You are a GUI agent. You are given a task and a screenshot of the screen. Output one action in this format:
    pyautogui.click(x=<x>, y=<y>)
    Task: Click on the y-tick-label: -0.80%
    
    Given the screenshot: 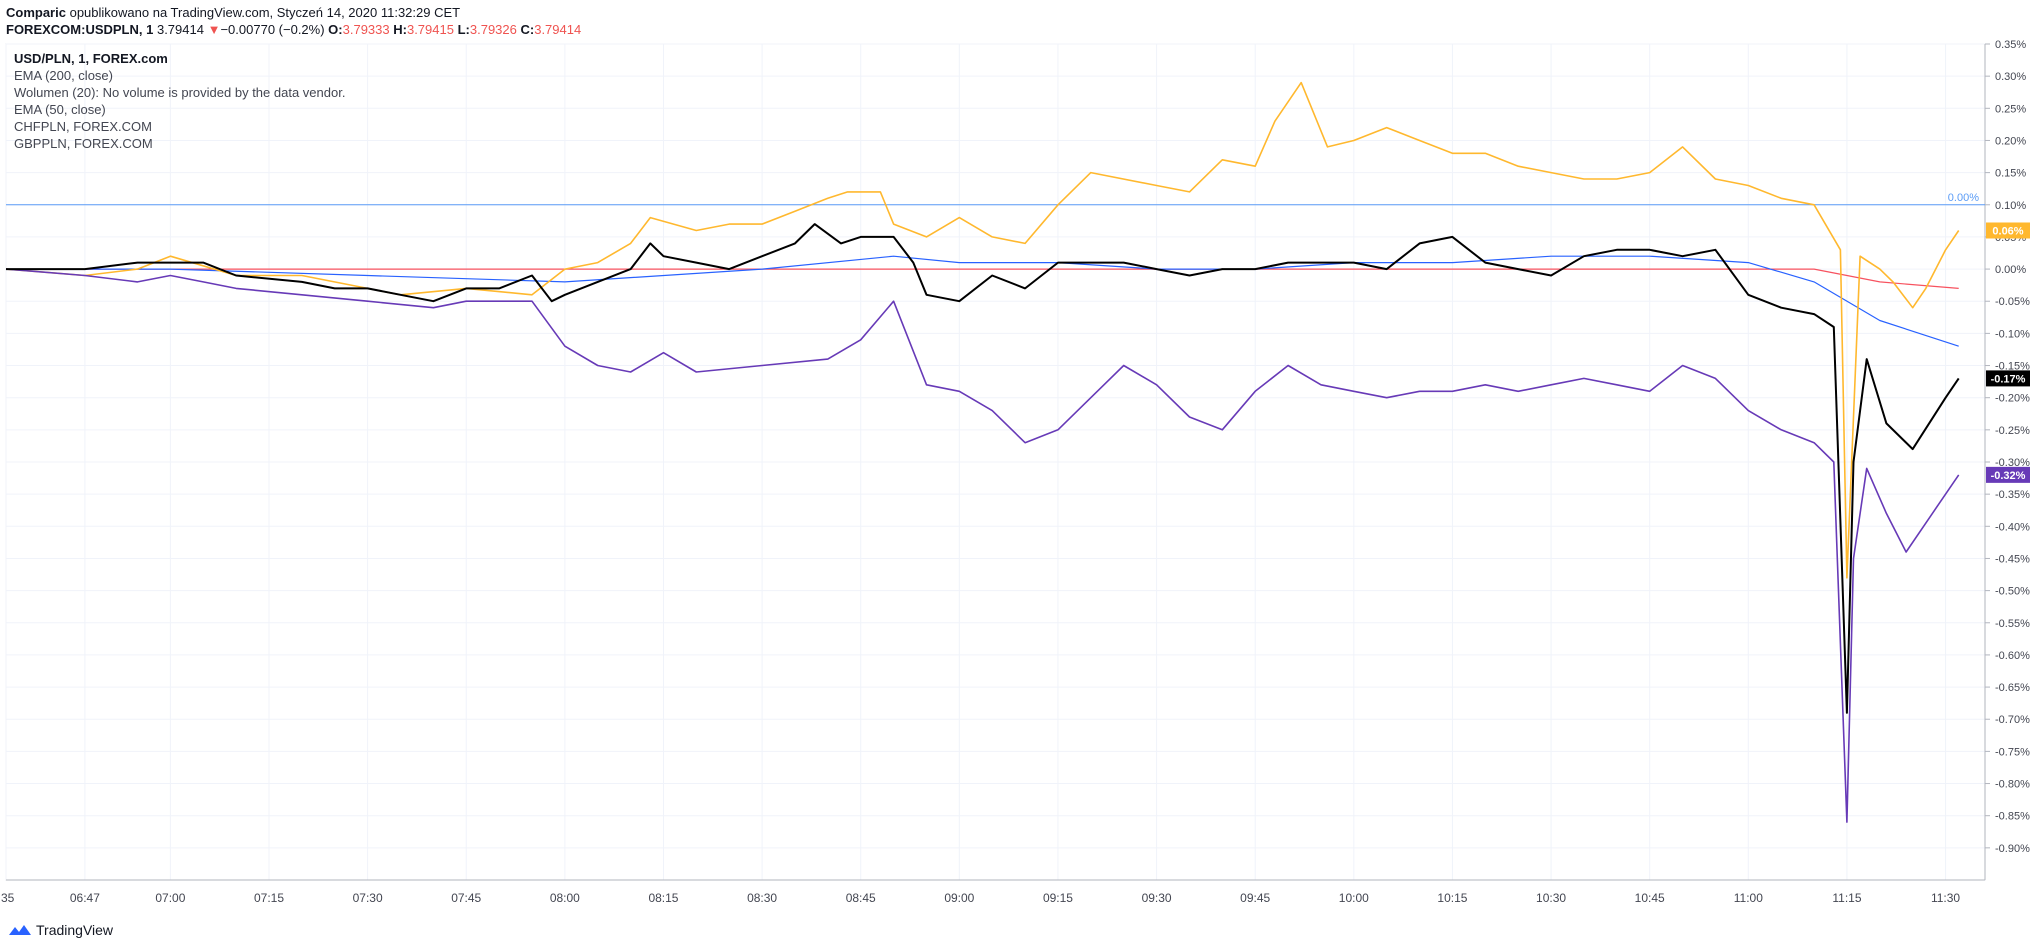 What is the action you would take?
    pyautogui.click(x=2012, y=785)
    